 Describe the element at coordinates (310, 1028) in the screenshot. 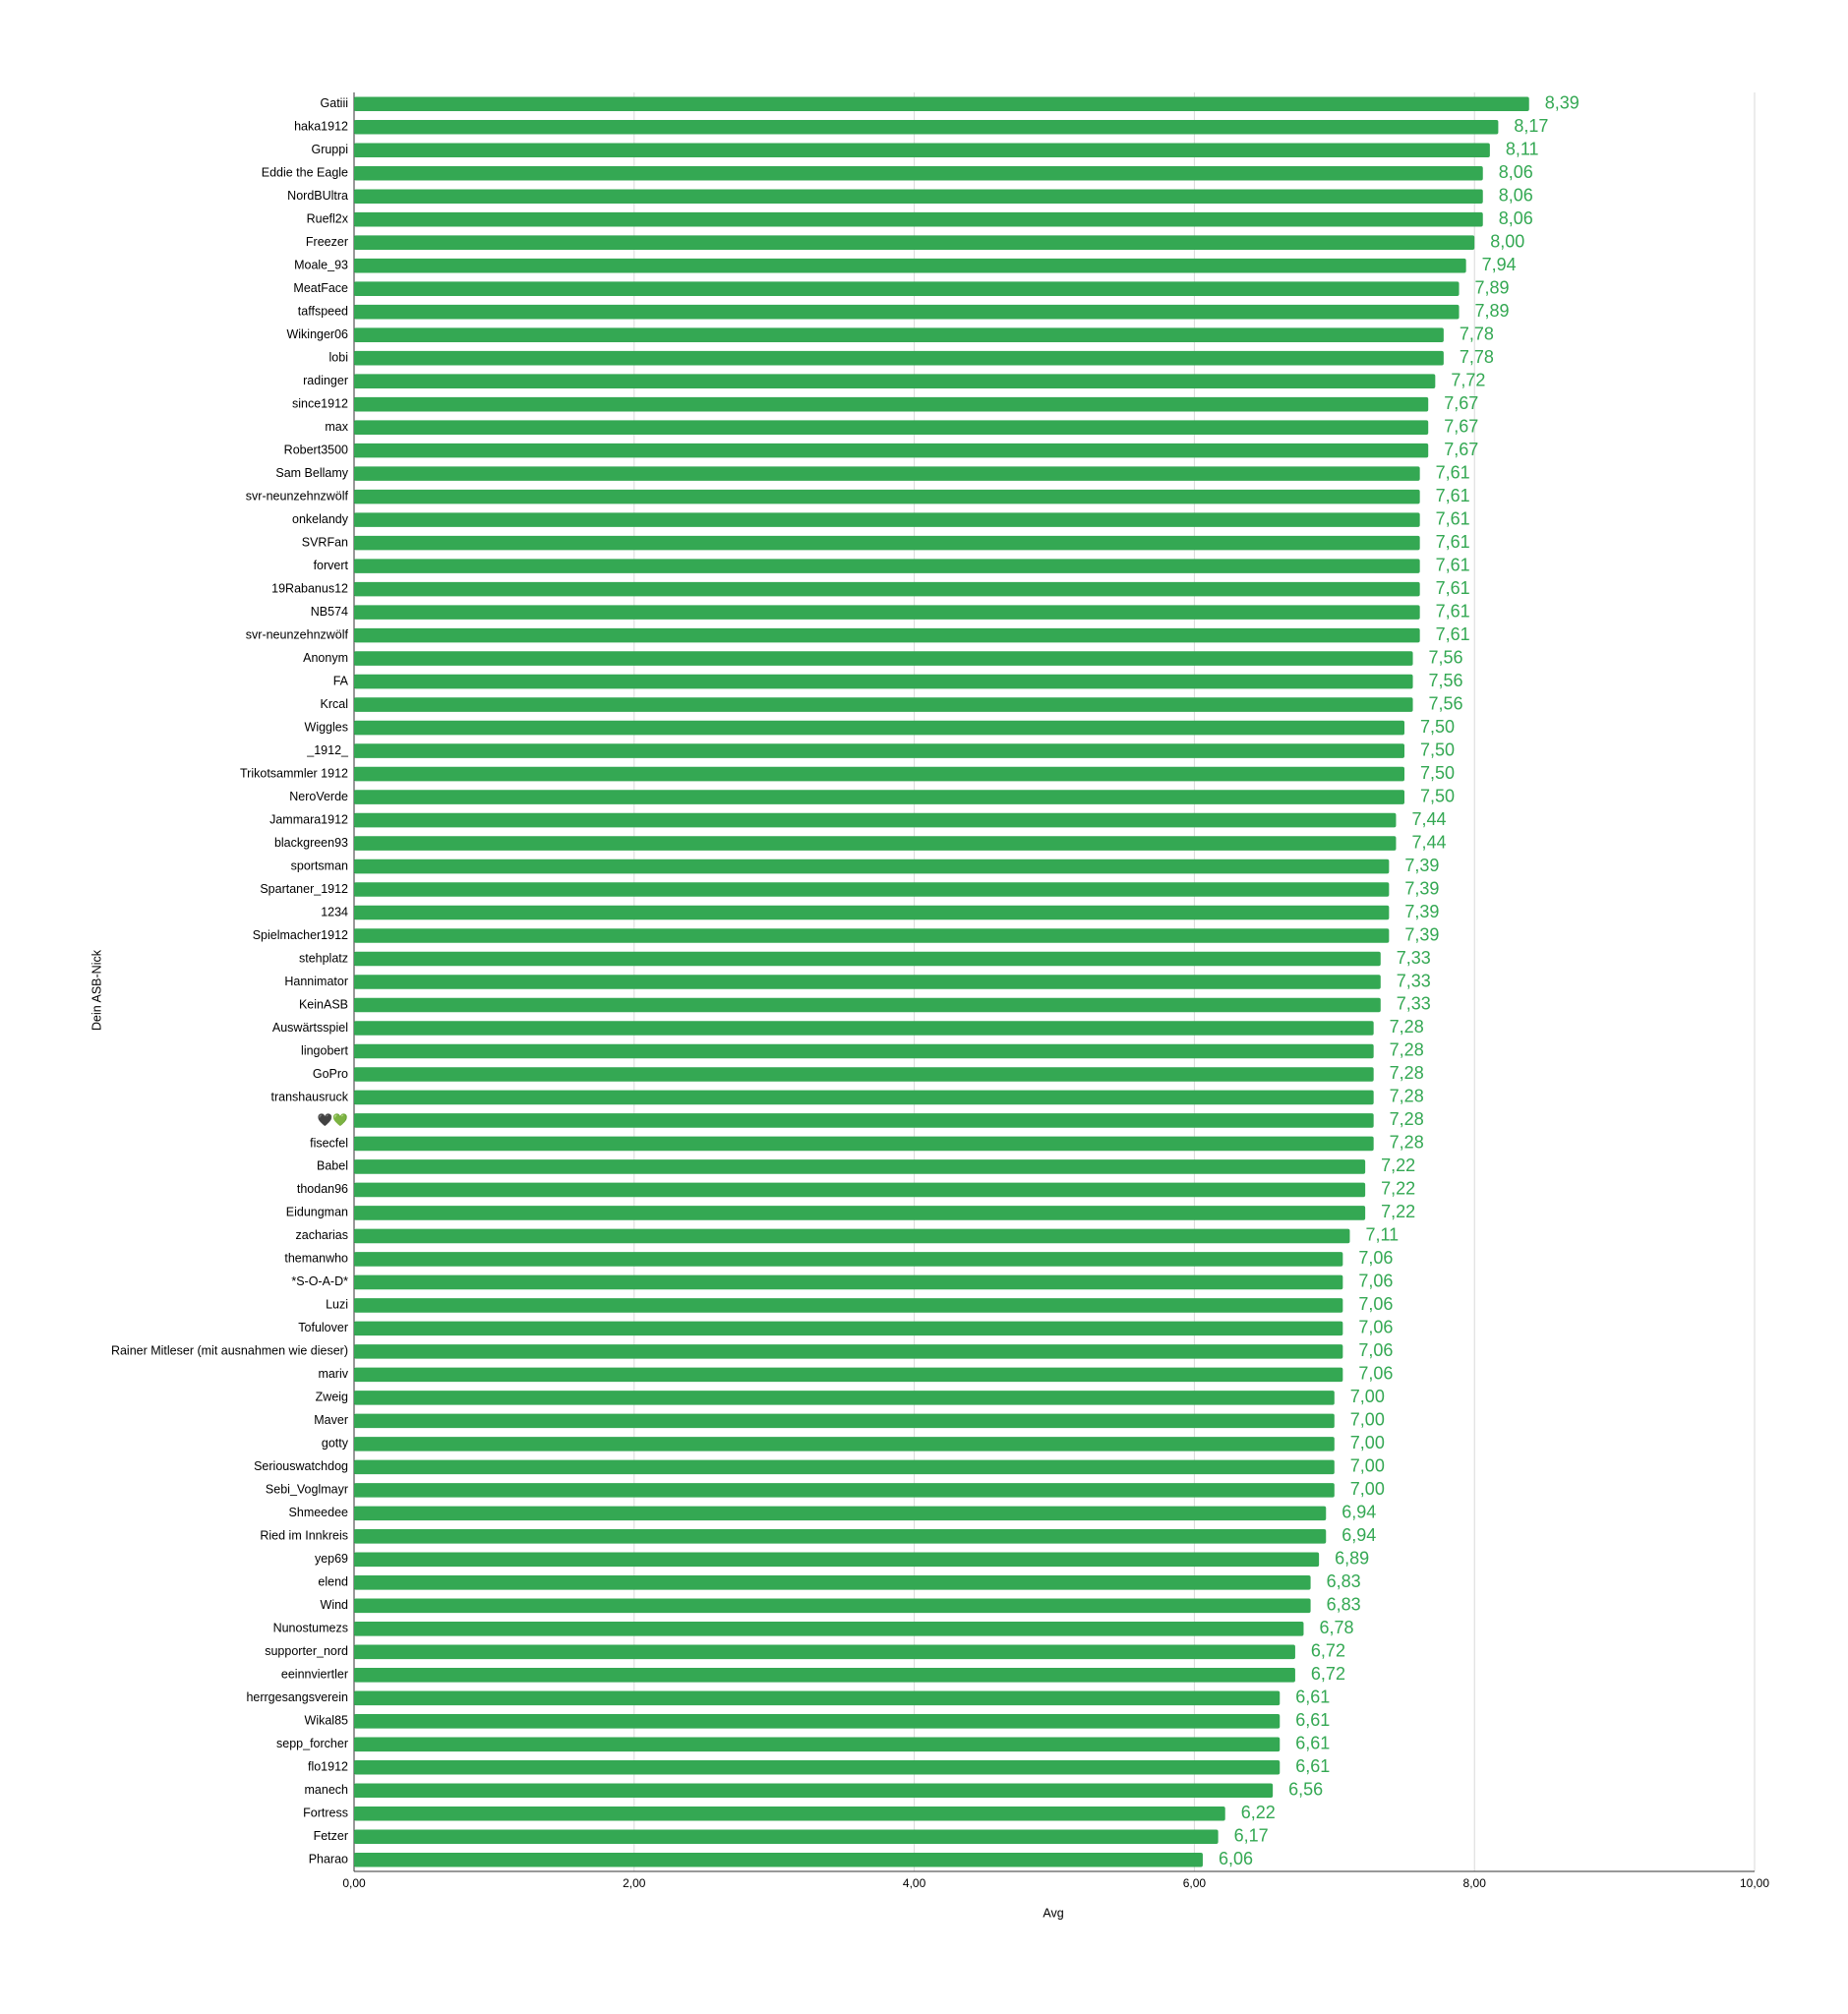

I see `y-tick-label: Auswärtsspiel` at that location.